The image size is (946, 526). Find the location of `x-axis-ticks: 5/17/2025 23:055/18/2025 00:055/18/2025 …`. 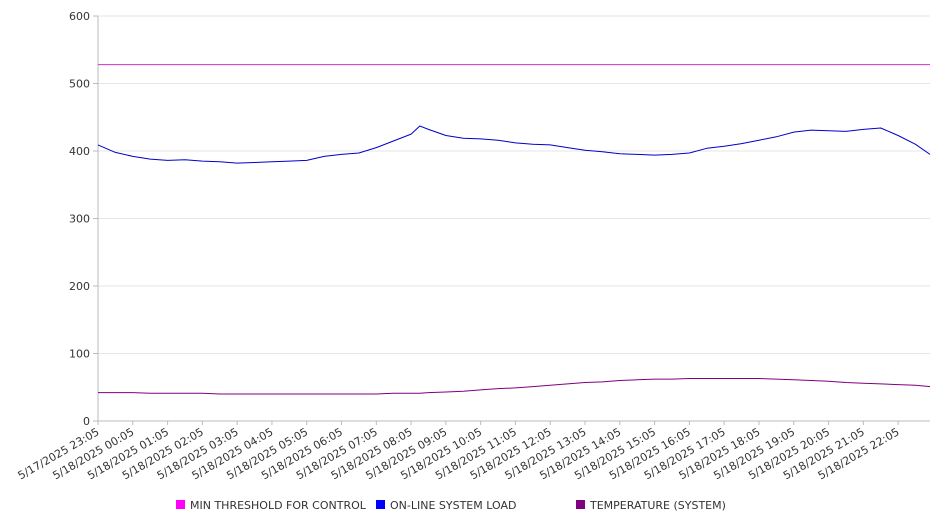

x-axis-ticks: 5/17/2025 23:055/18/2025 00:055/18/2025 … is located at coordinates (459, 451).